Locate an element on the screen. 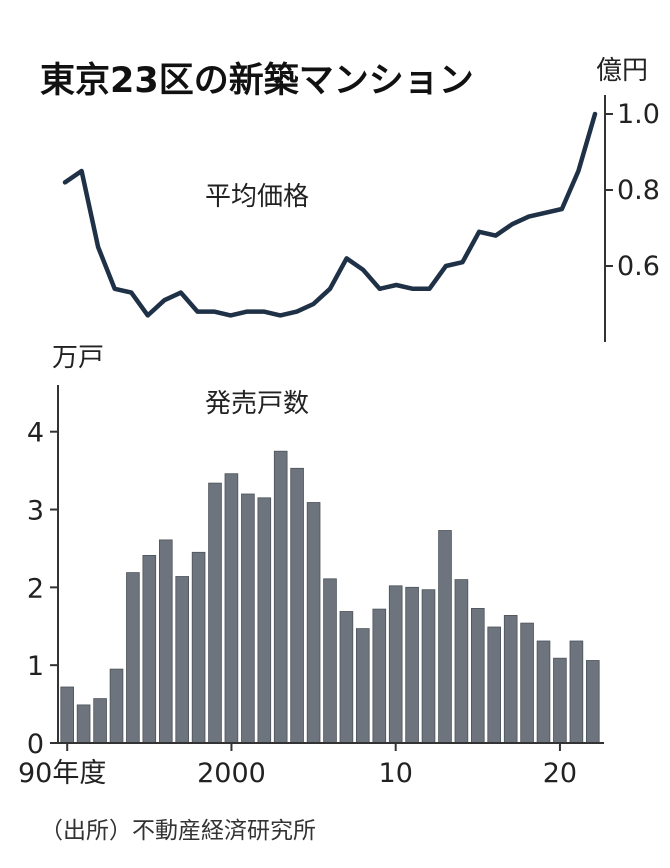 The height and width of the screenshot is (868, 670). bar-1997 is located at coordinates (182, 660).